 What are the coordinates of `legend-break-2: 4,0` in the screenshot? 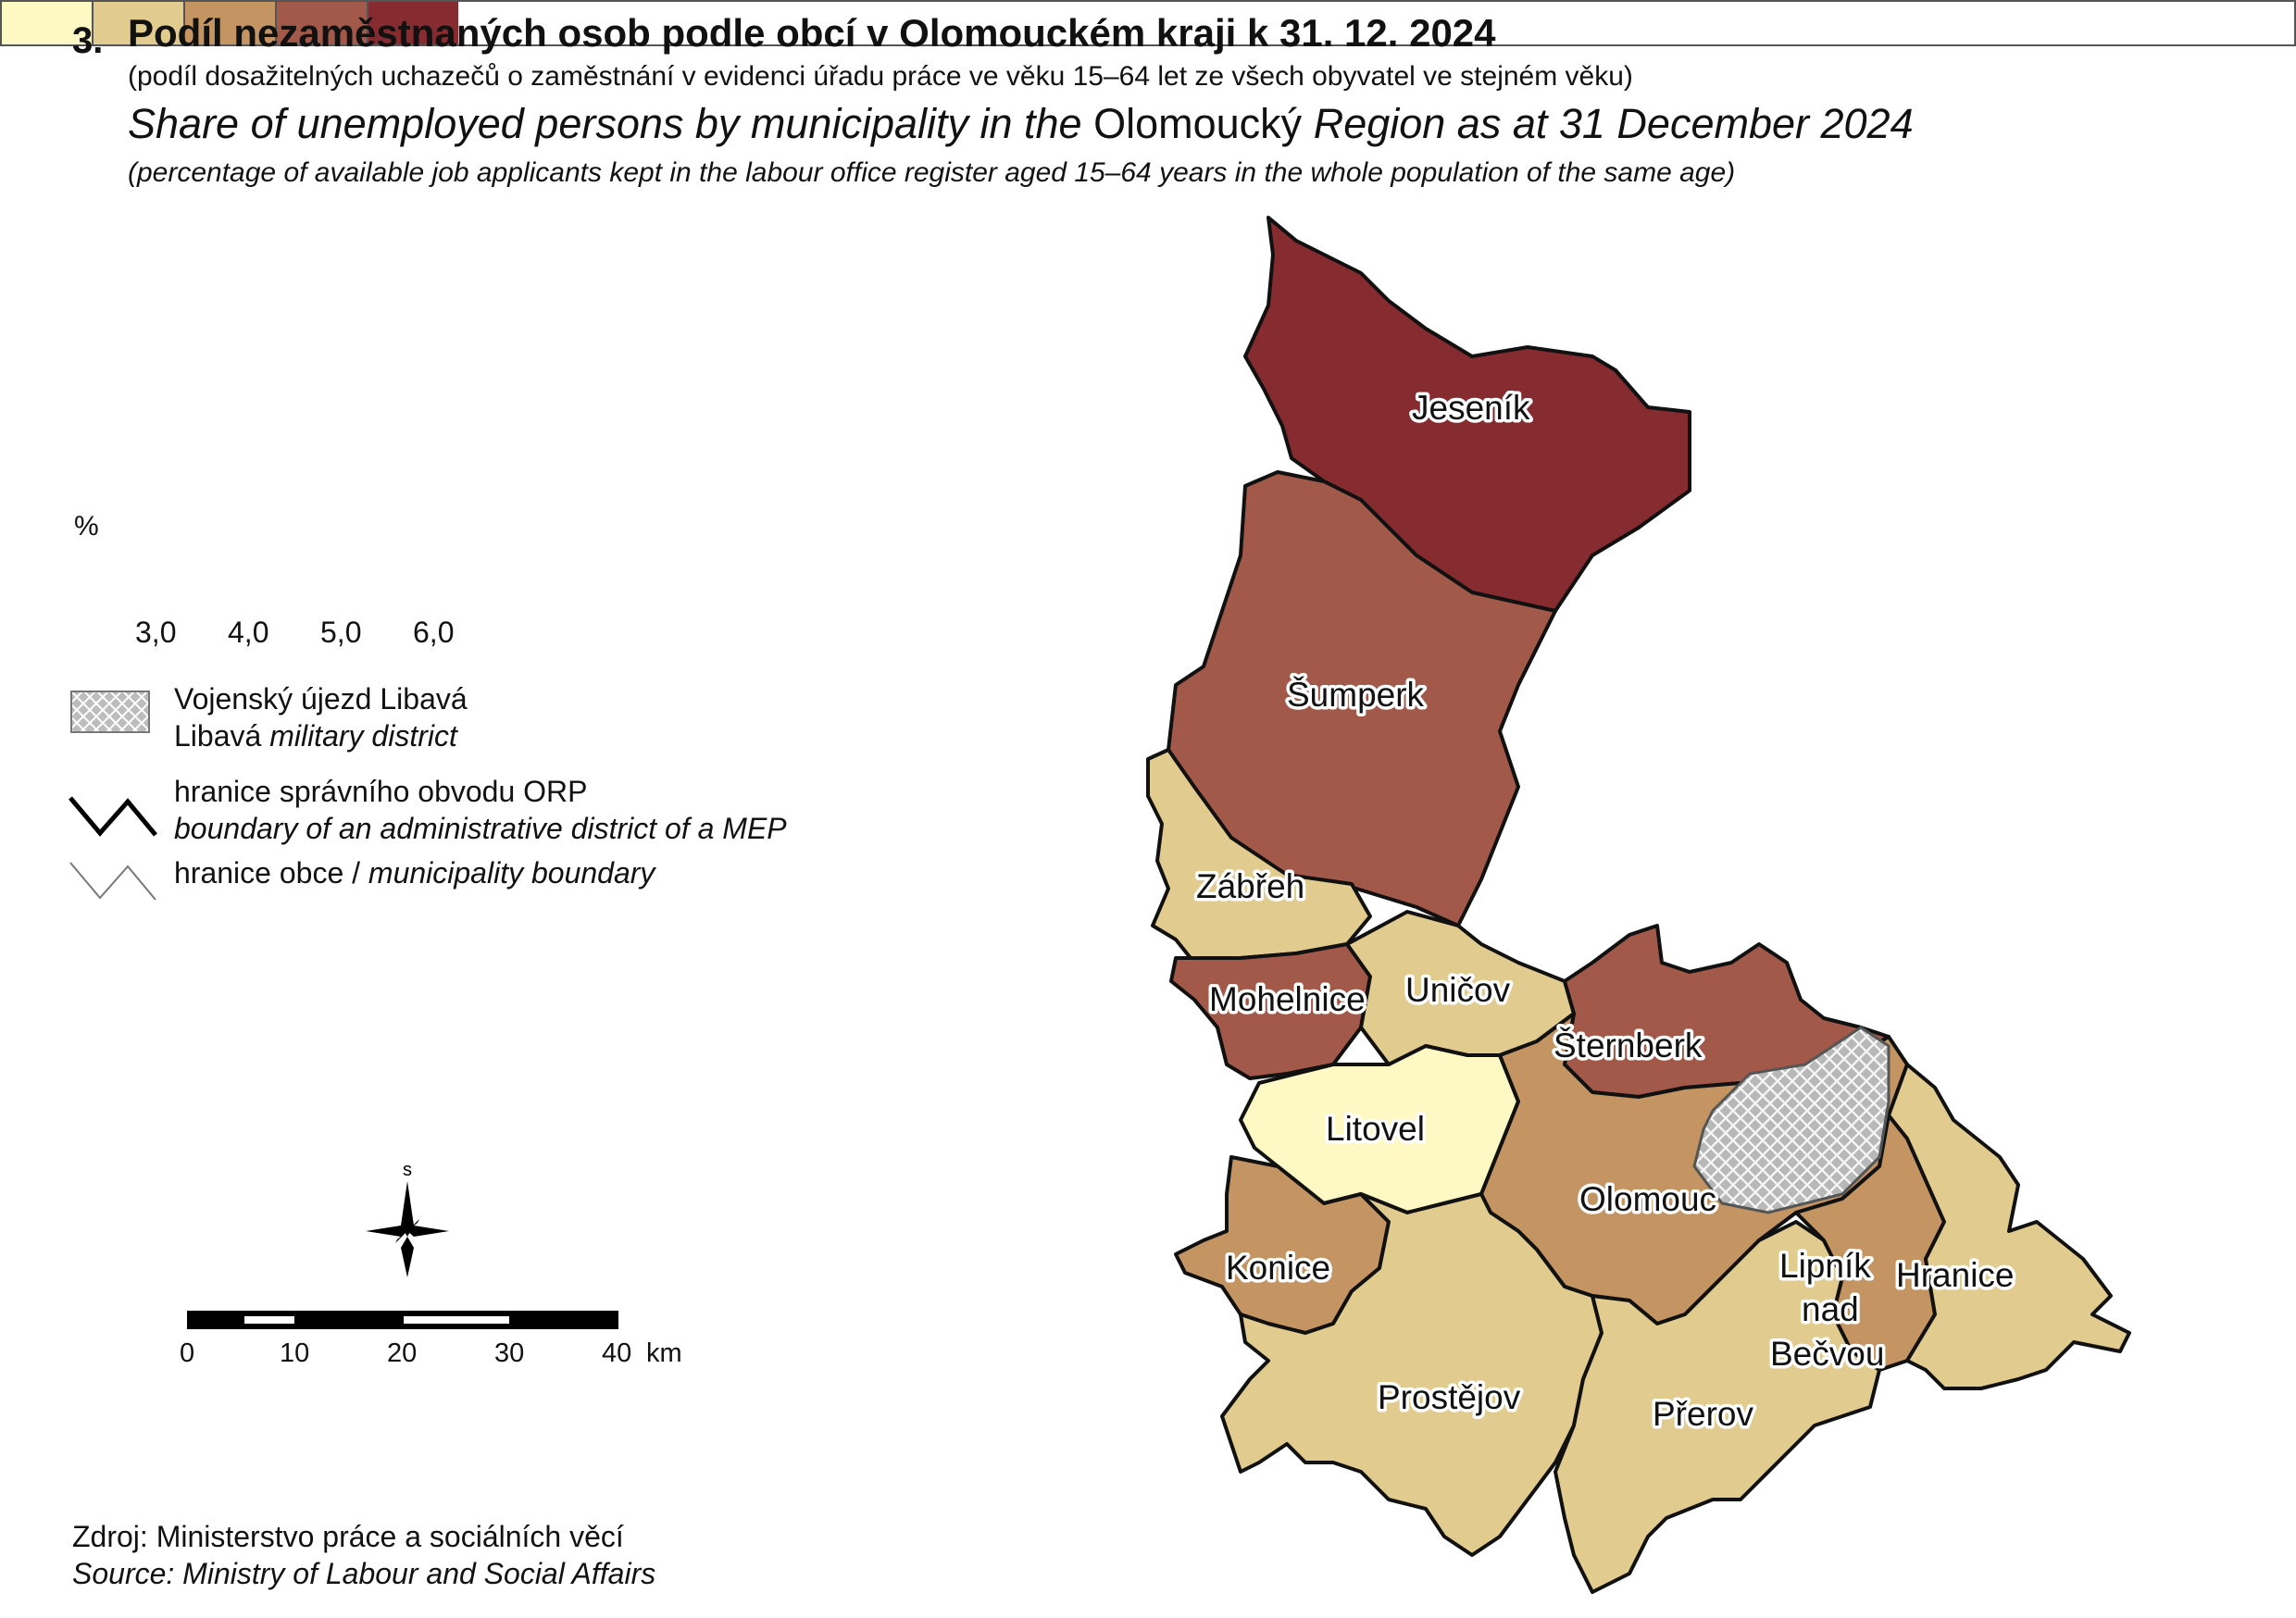 It's located at (248, 632).